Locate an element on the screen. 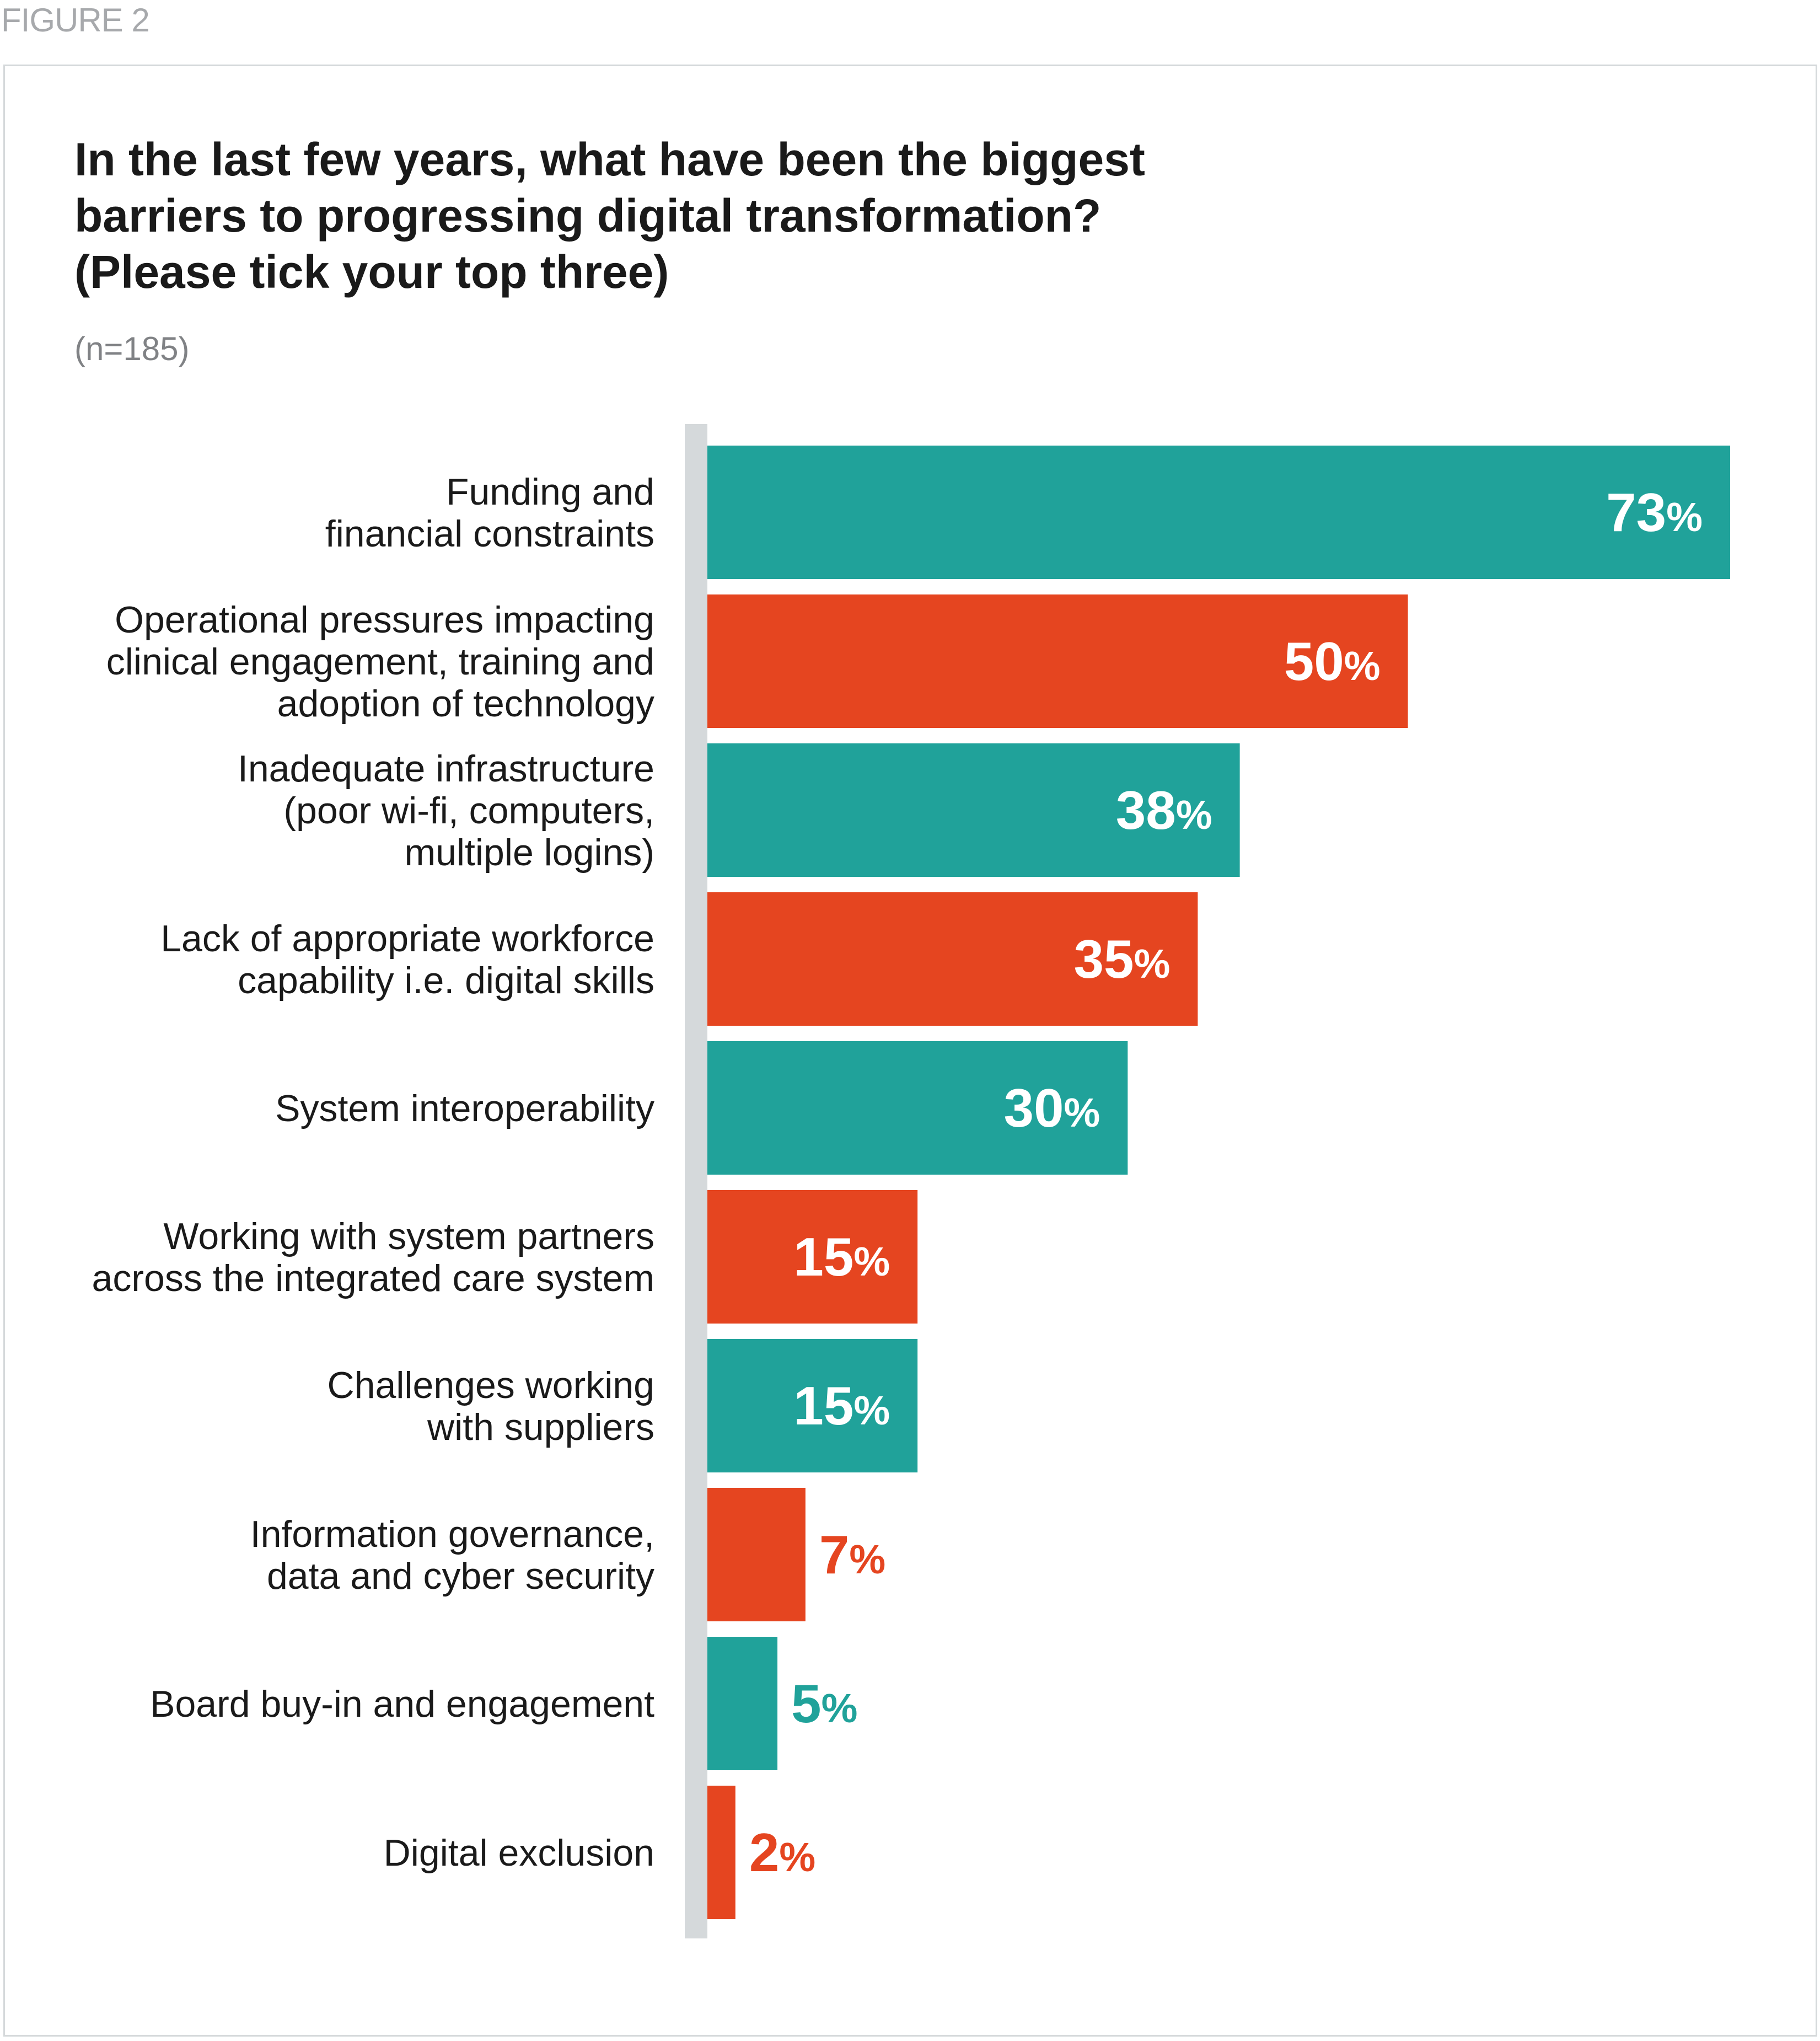 The image size is (1820, 2041). data-label: 5% is located at coordinates (824, 1703).